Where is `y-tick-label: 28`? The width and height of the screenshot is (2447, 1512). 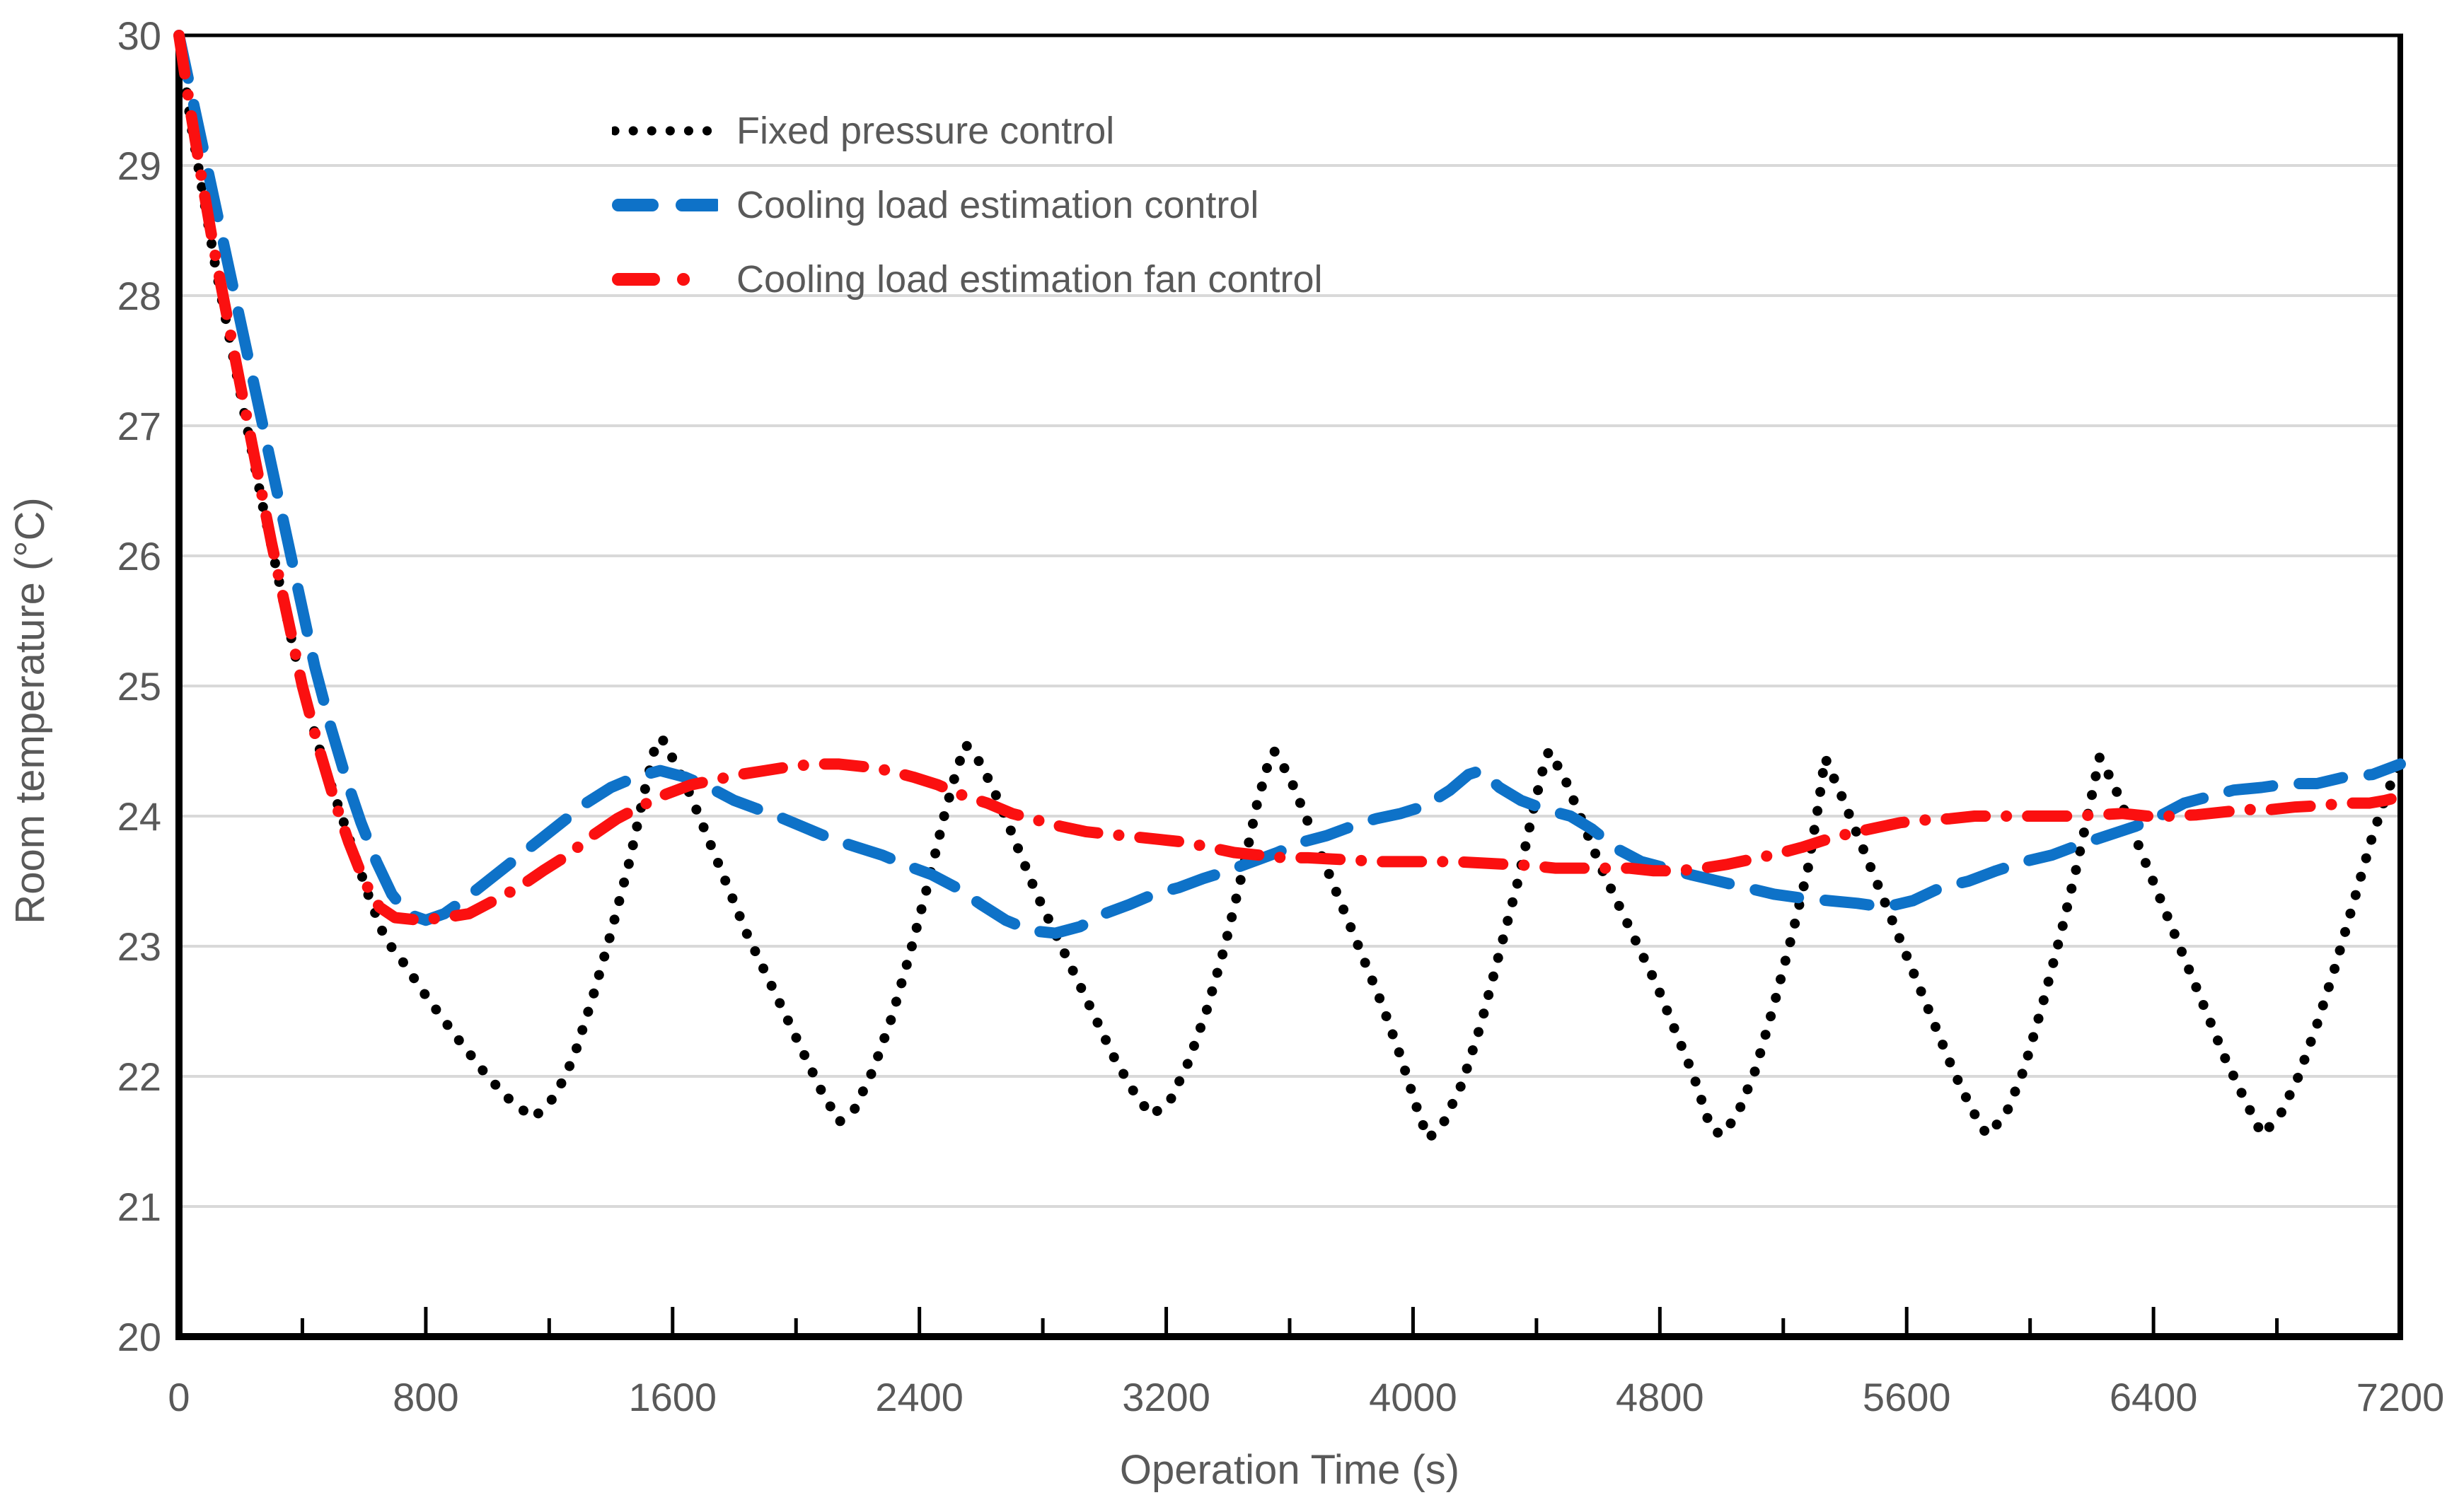
y-tick-label: 28 is located at coordinates (139, 296).